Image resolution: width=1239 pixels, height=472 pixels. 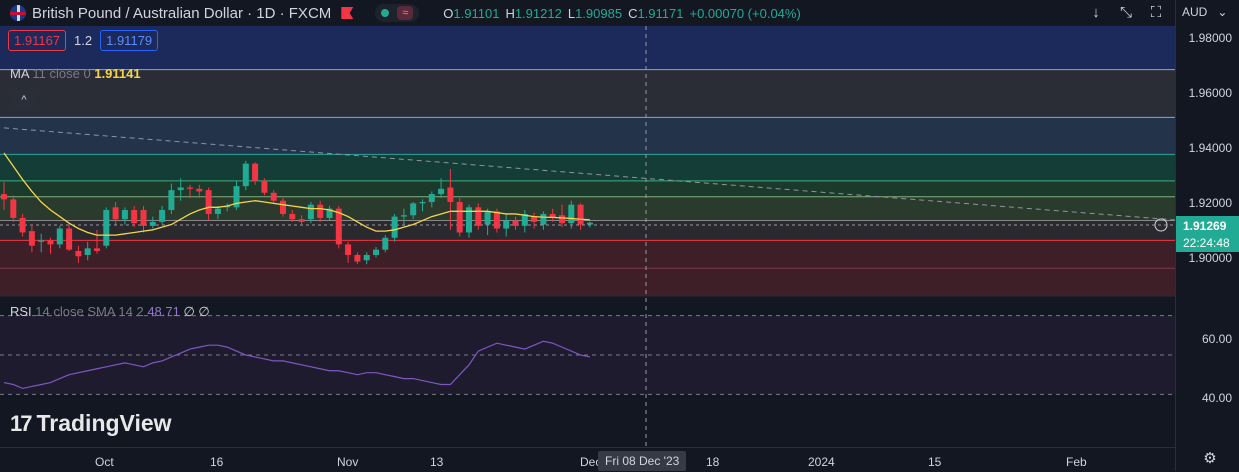 I want to click on trade-panel: 1.91167 1.2 1.91179, so click(x=83, y=40).